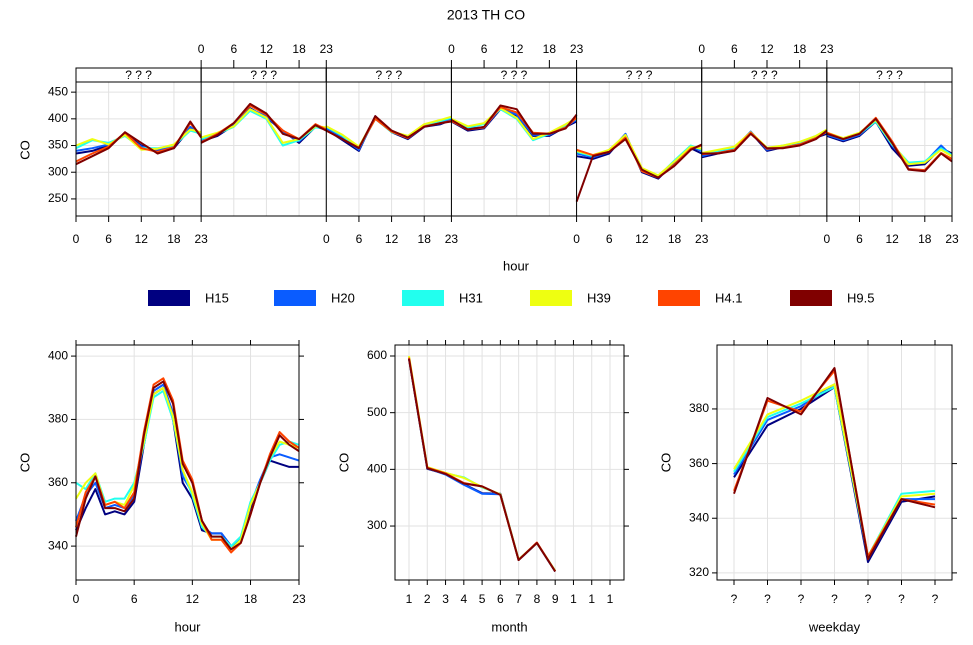 Image resolution: width=973 pixels, height=645 pixels. Describe the element at coordinates (471, 297) in the screenshot. I see `legend-label: H31` at that location.